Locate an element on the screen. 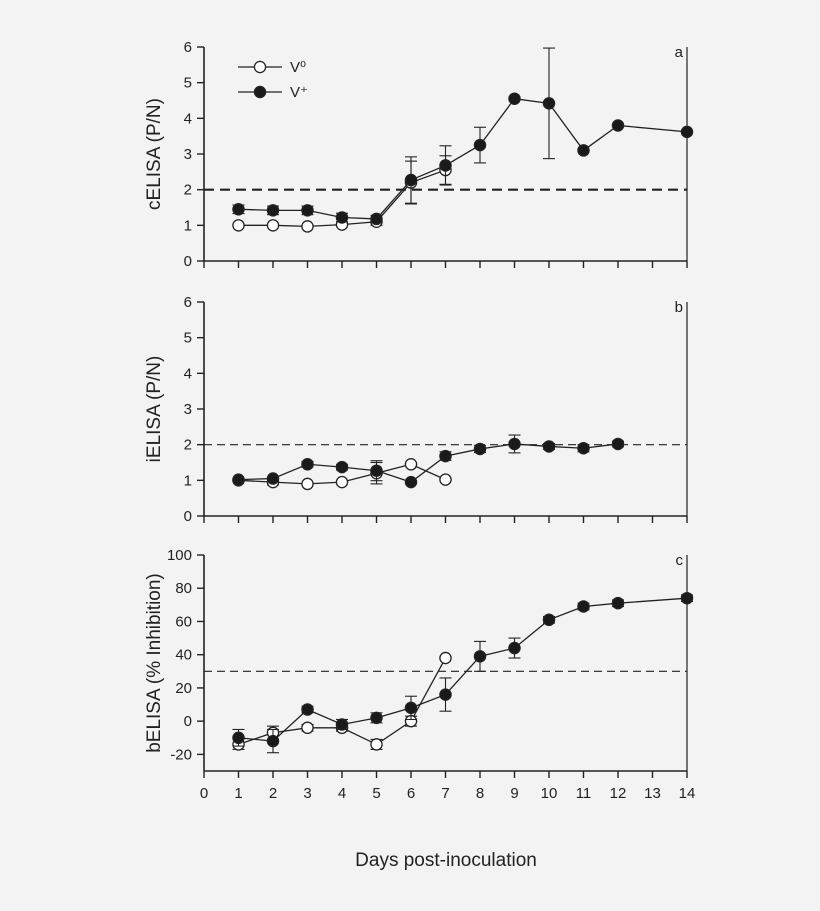 The width and height of the screenshot is (820, 911). x-tick-label: 13 is located at coordinates (652, 793).